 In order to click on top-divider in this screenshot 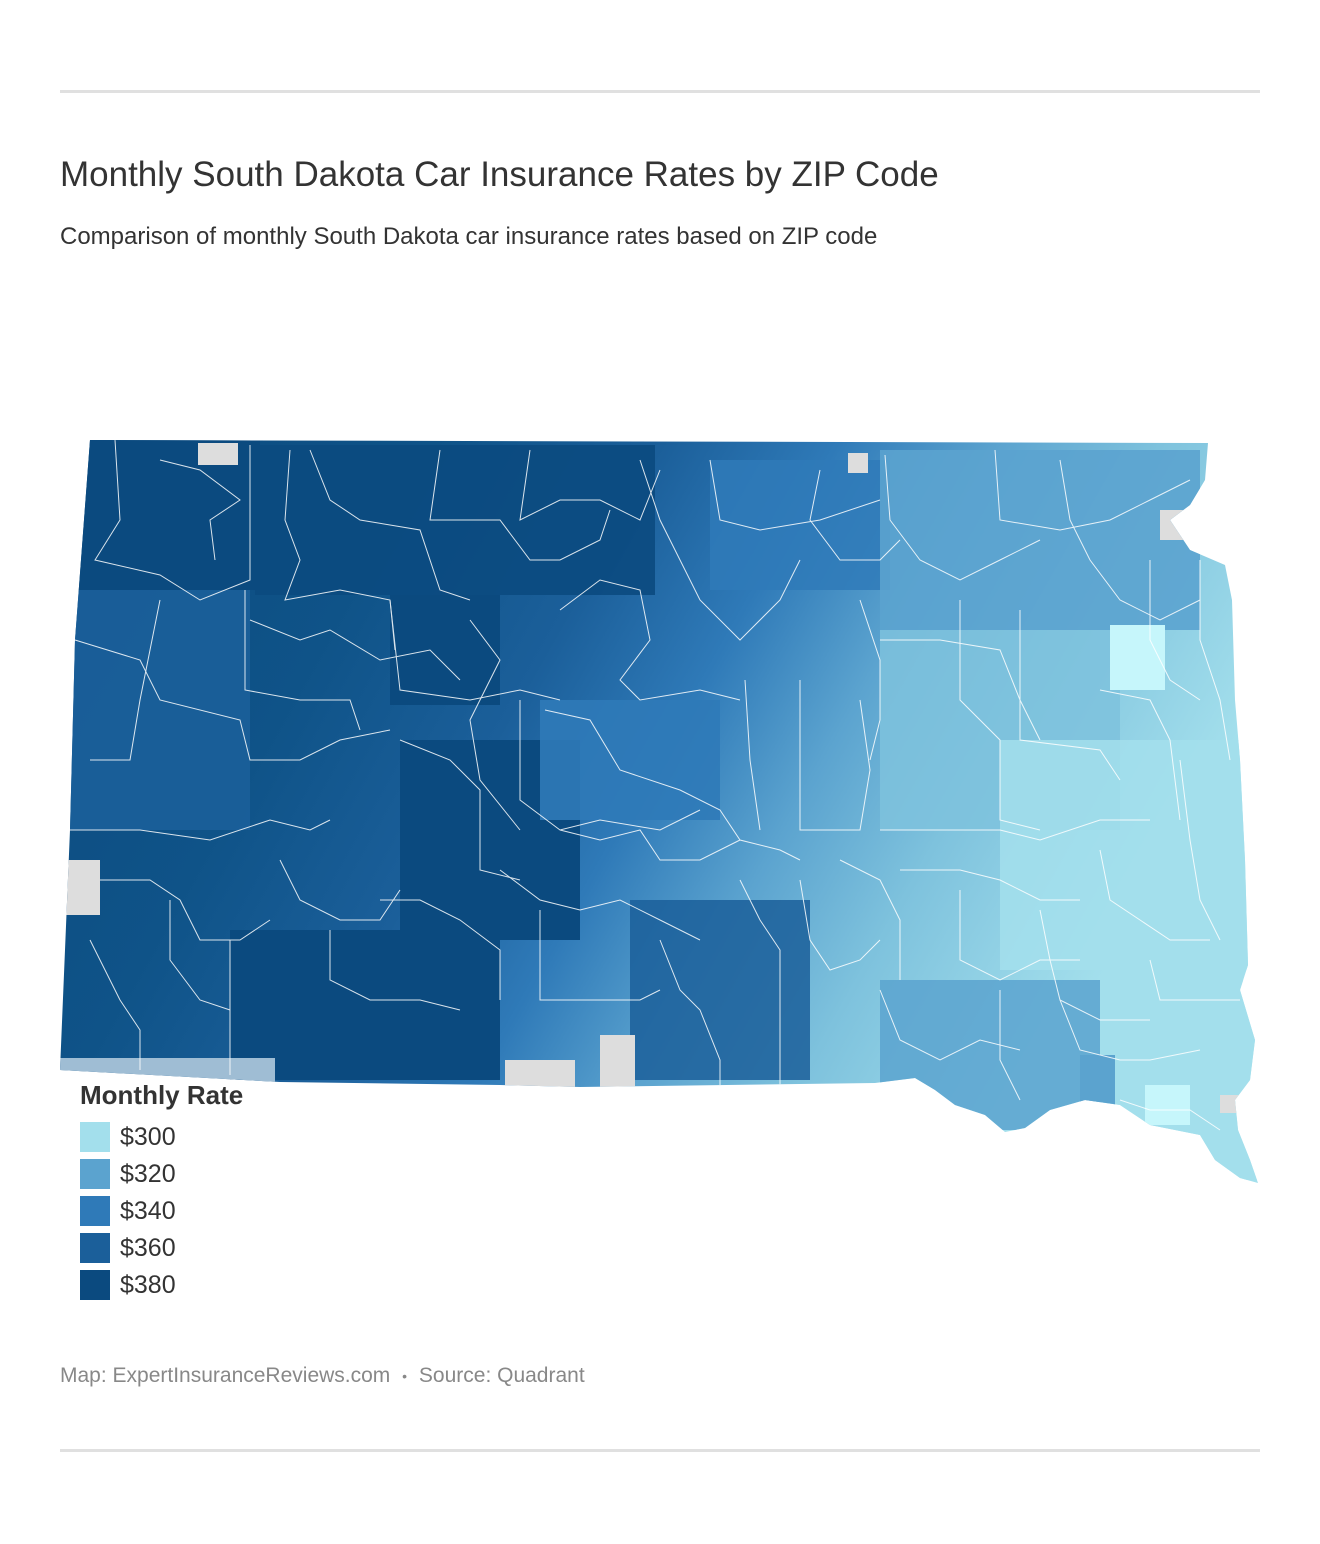, I will do `click(660, 91)`.